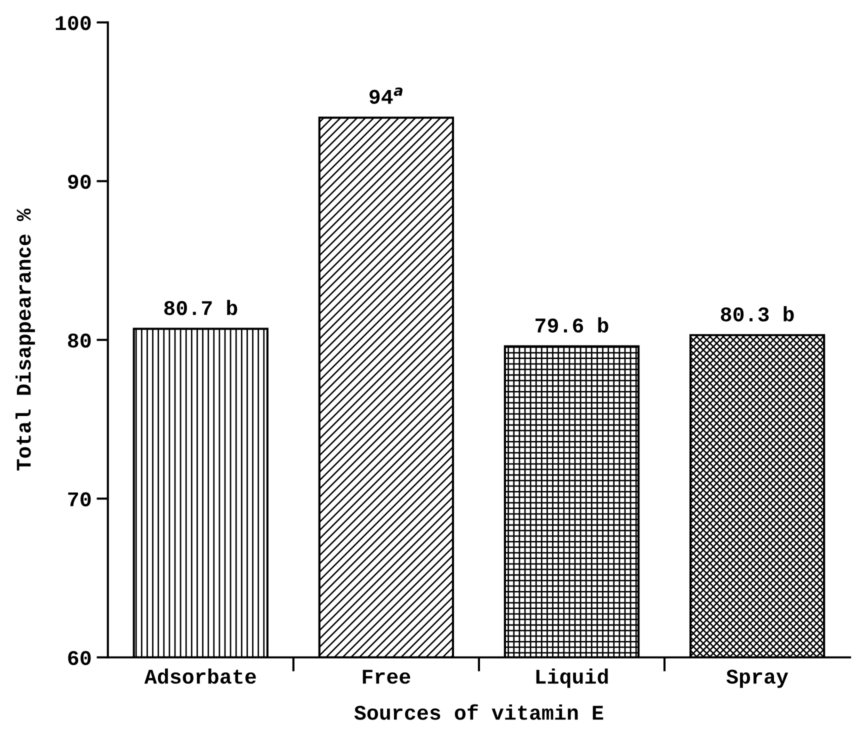 This screenshot has height=747, width=863. I want to click on data-label: 80.3 b, so click(757, 314).